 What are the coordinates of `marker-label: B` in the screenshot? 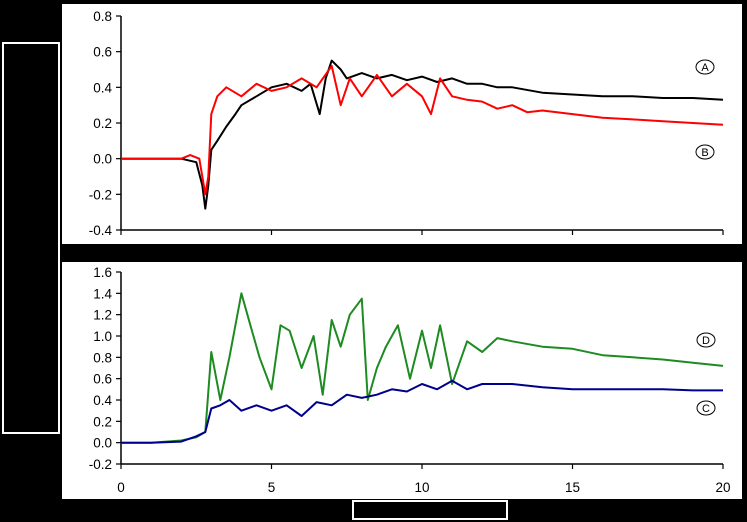 It's located at (704, 153).